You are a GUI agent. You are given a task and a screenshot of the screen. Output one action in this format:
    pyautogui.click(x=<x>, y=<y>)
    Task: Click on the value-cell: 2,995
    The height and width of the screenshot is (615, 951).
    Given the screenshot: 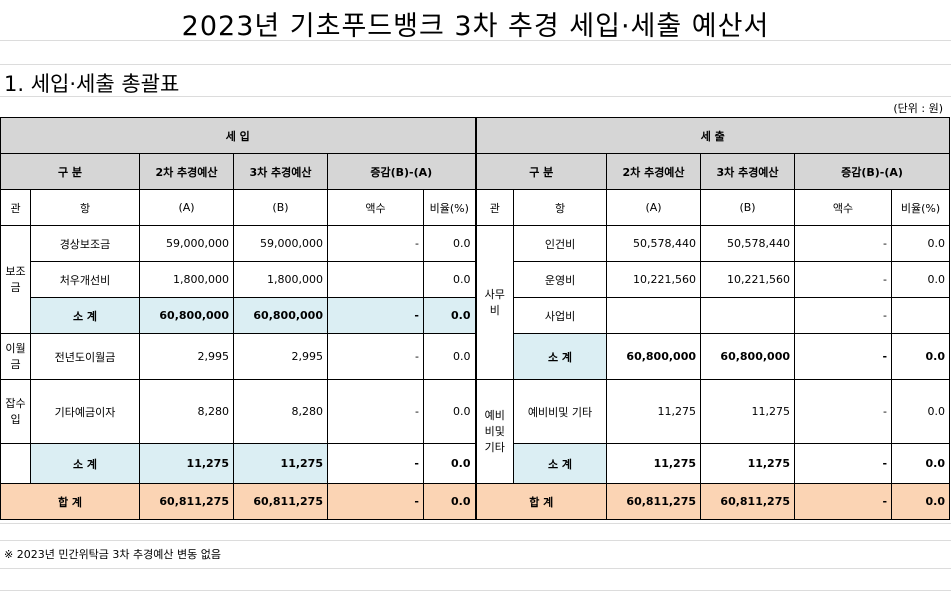 What is the action you would take?
    pyautogui.click(x=186, y=356)
    